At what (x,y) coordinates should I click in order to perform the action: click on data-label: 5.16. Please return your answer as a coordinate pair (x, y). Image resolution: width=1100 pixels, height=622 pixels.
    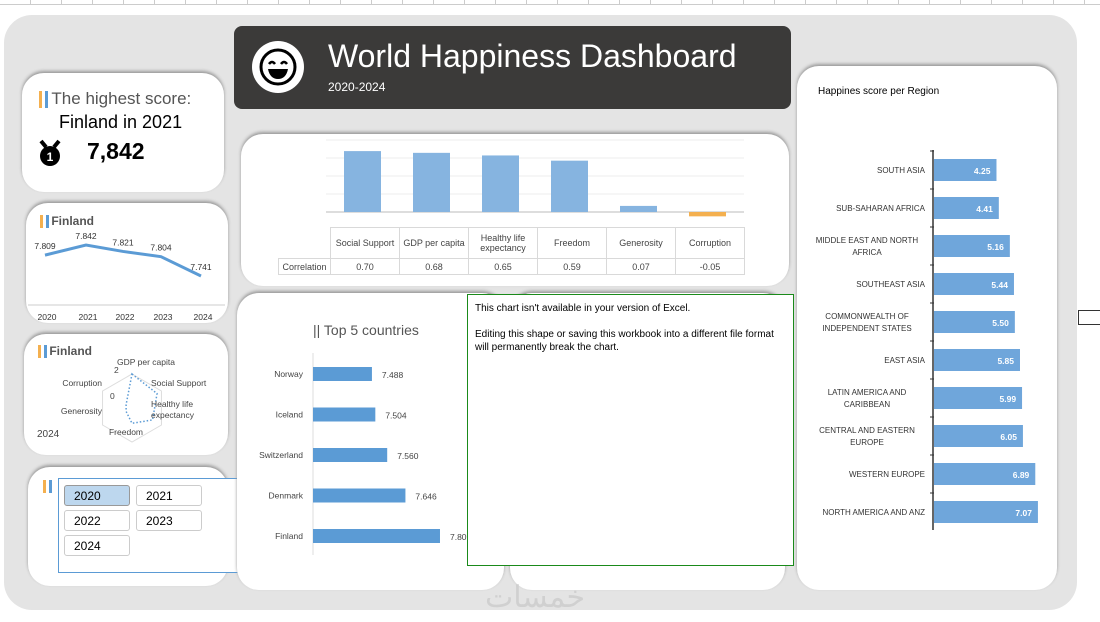
    Looking at the image, I should click on (995, 247).